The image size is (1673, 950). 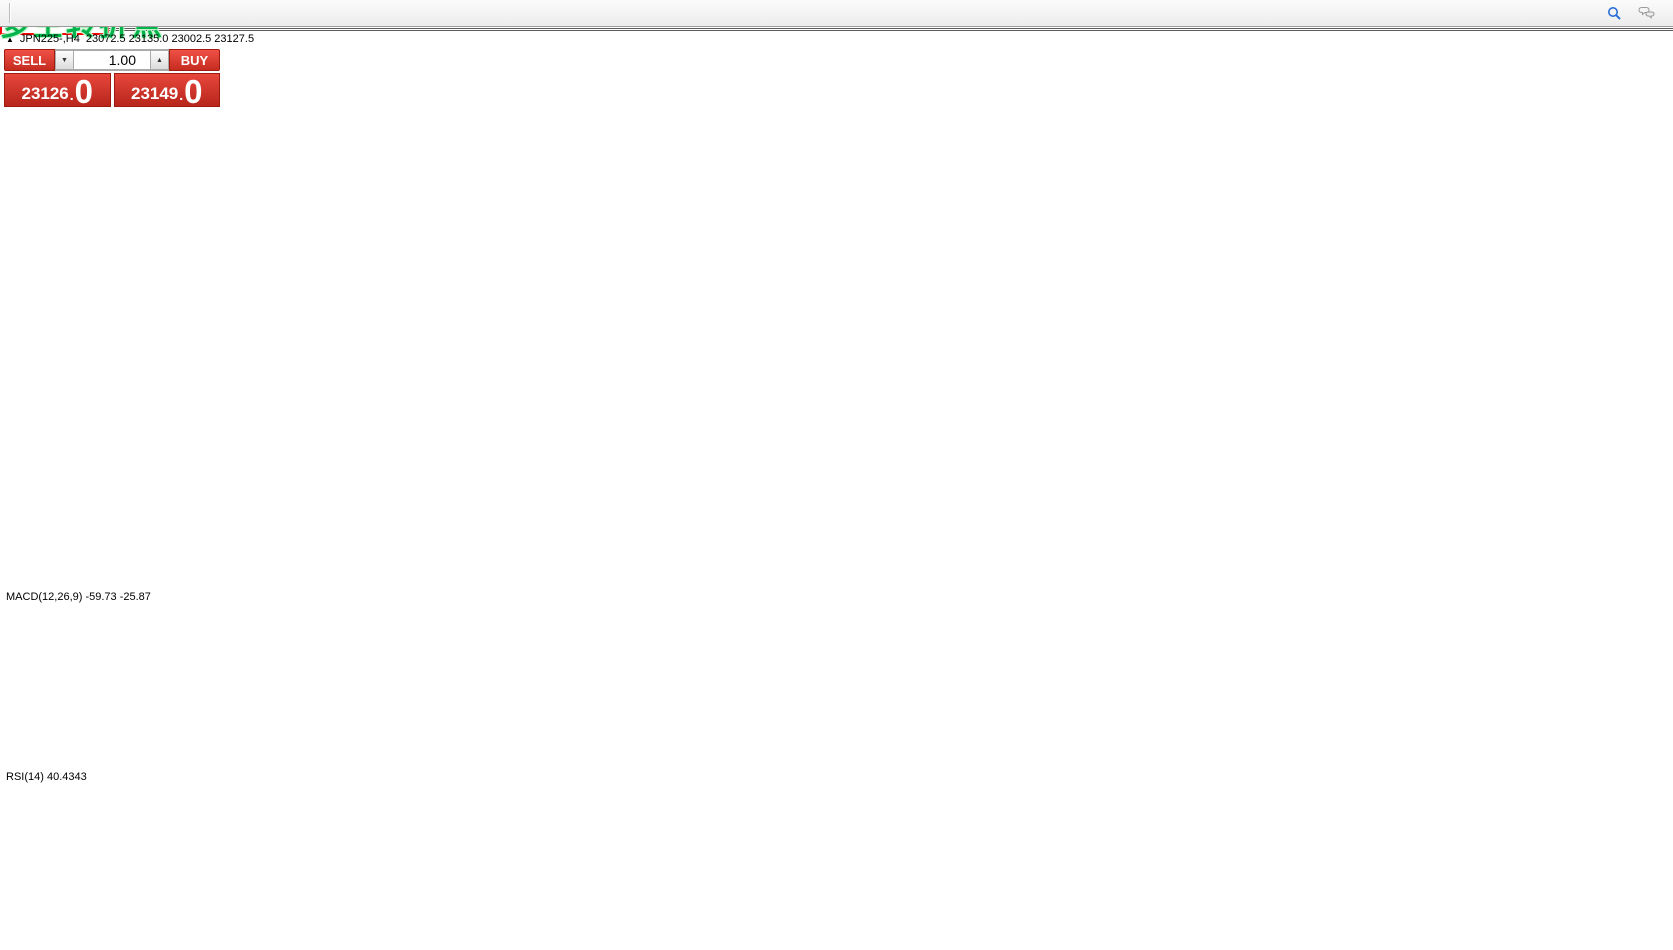 I want to click on volume-stepper: ▼ ▲, so click(x=112, y=60).